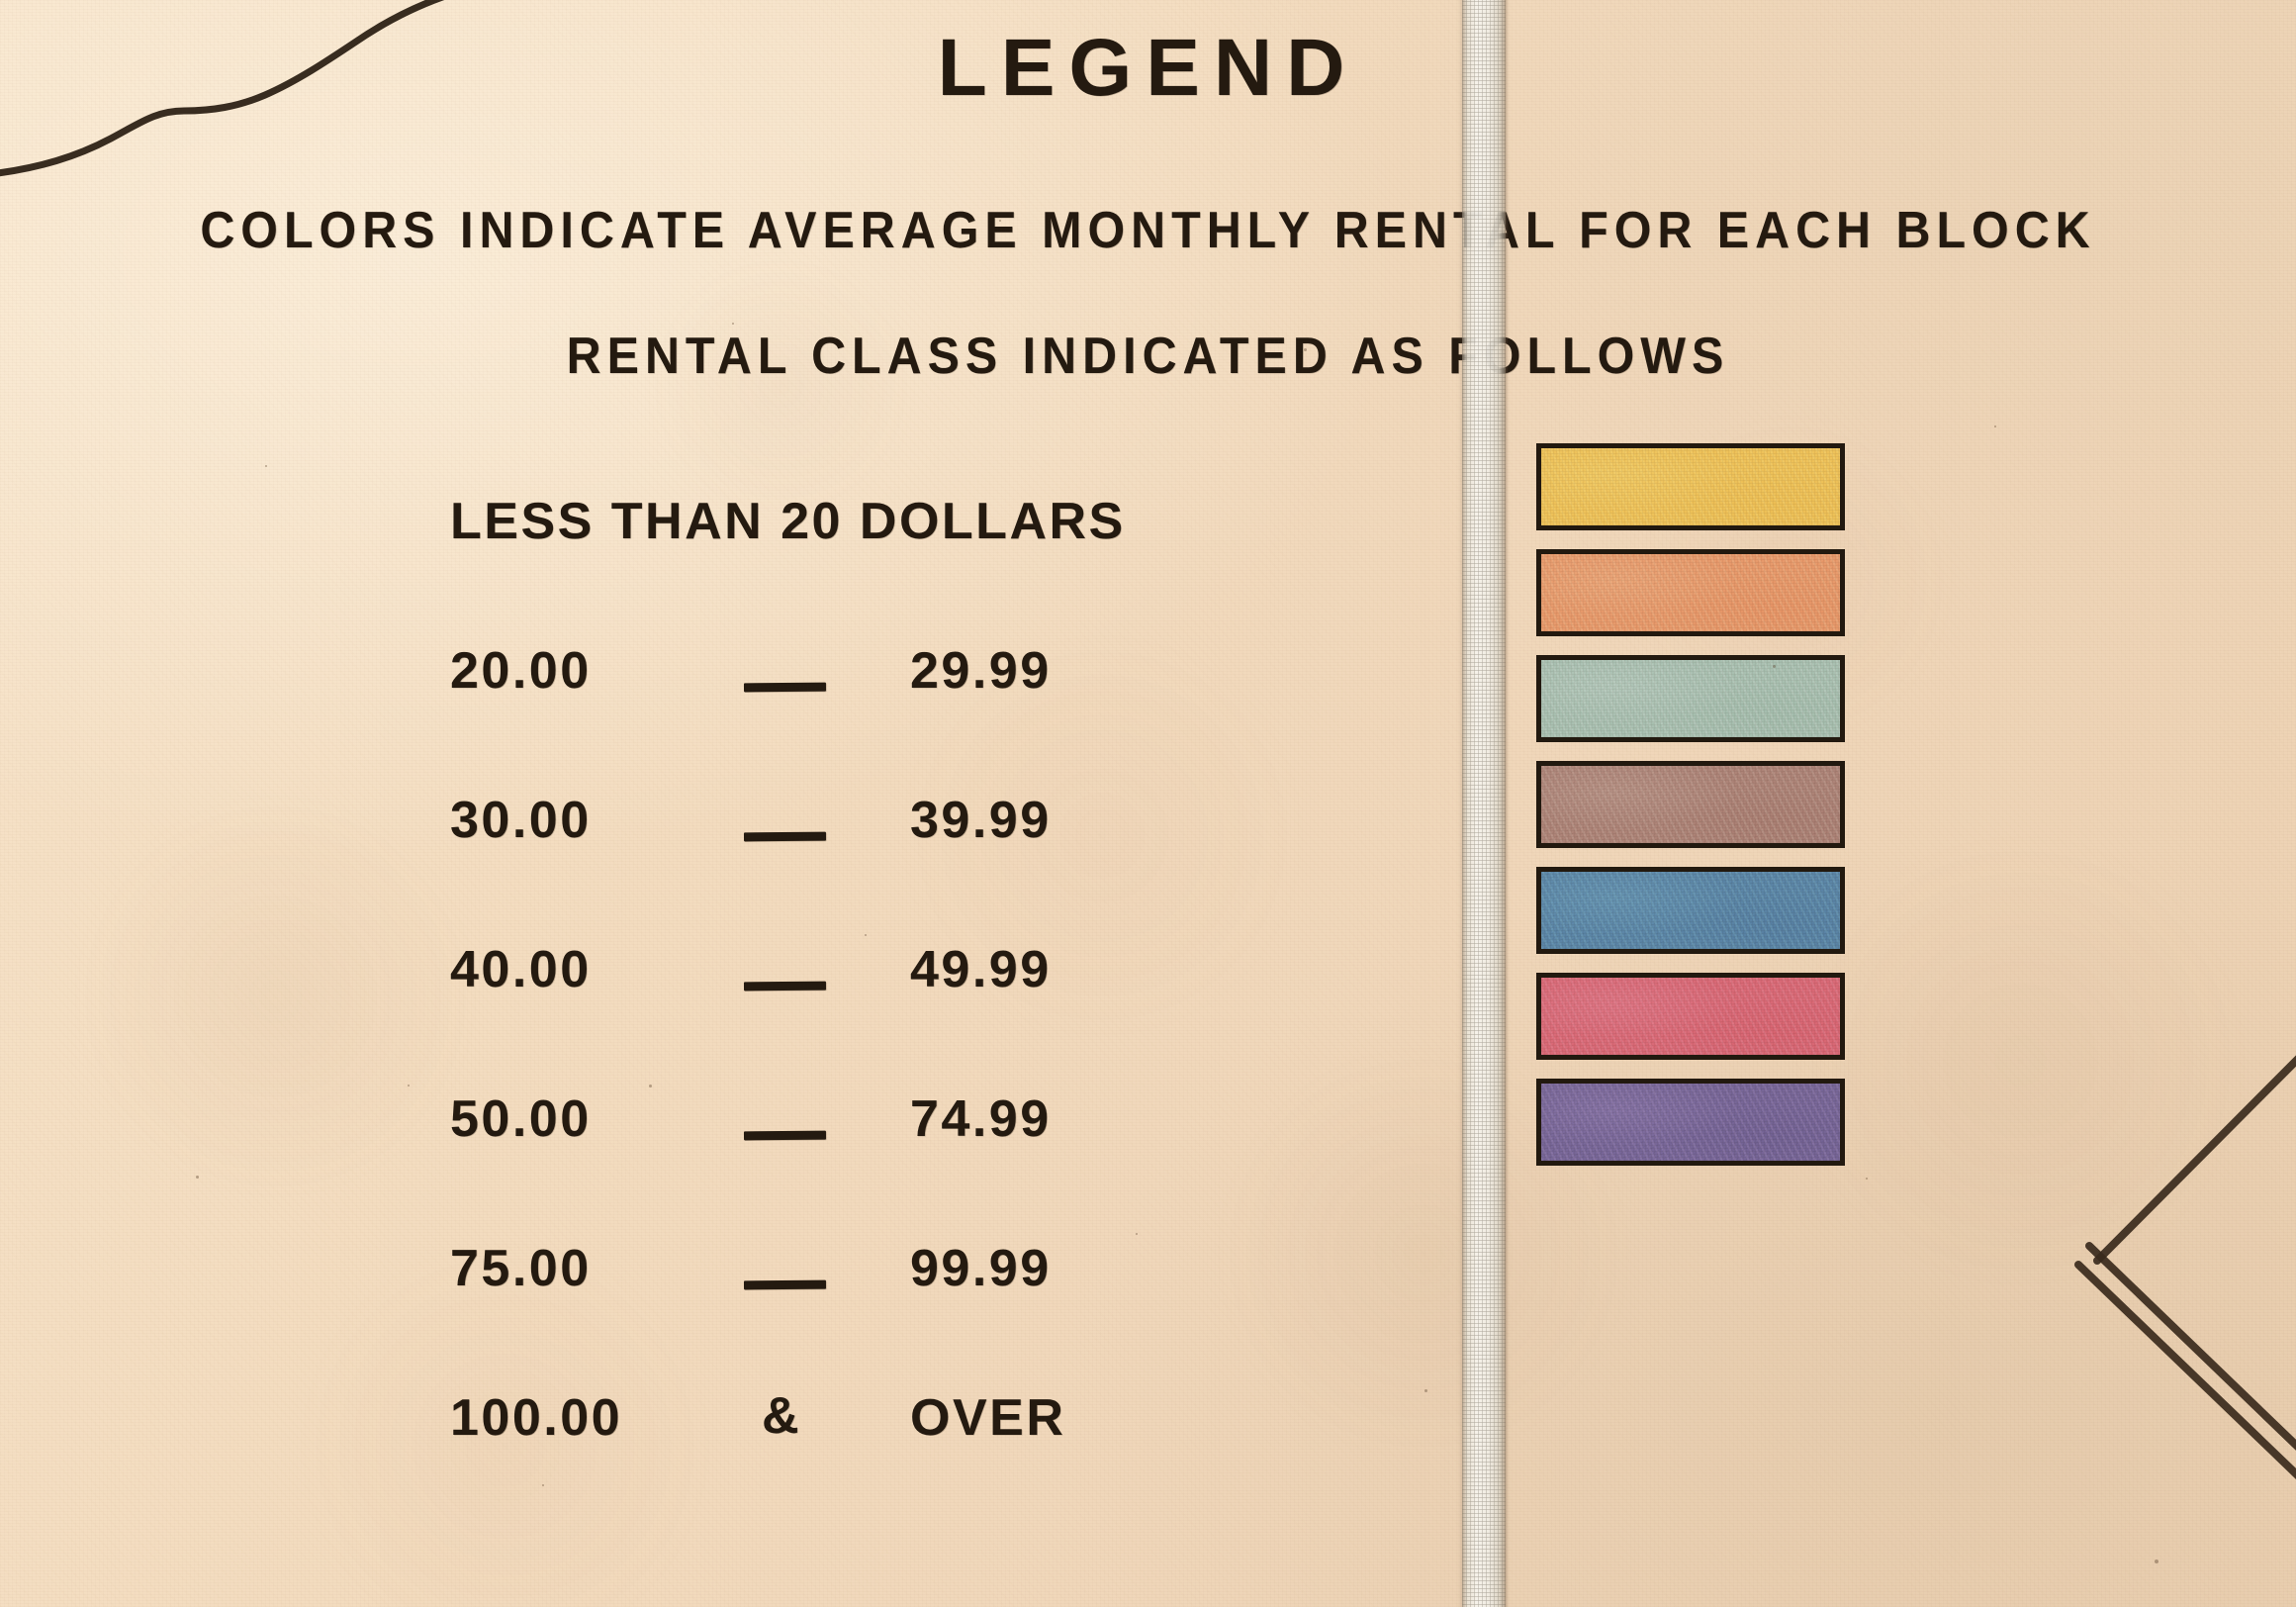  I want to click on legend-row: 75.00 99.99, so click(712, 1314).